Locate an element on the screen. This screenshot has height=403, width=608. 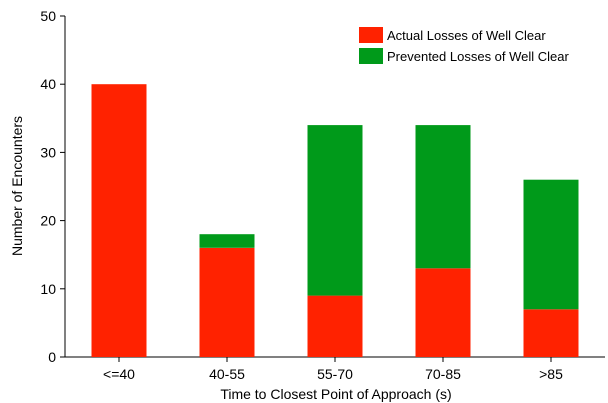
y-tick-label: 50 is located at coordinates (48, 16).